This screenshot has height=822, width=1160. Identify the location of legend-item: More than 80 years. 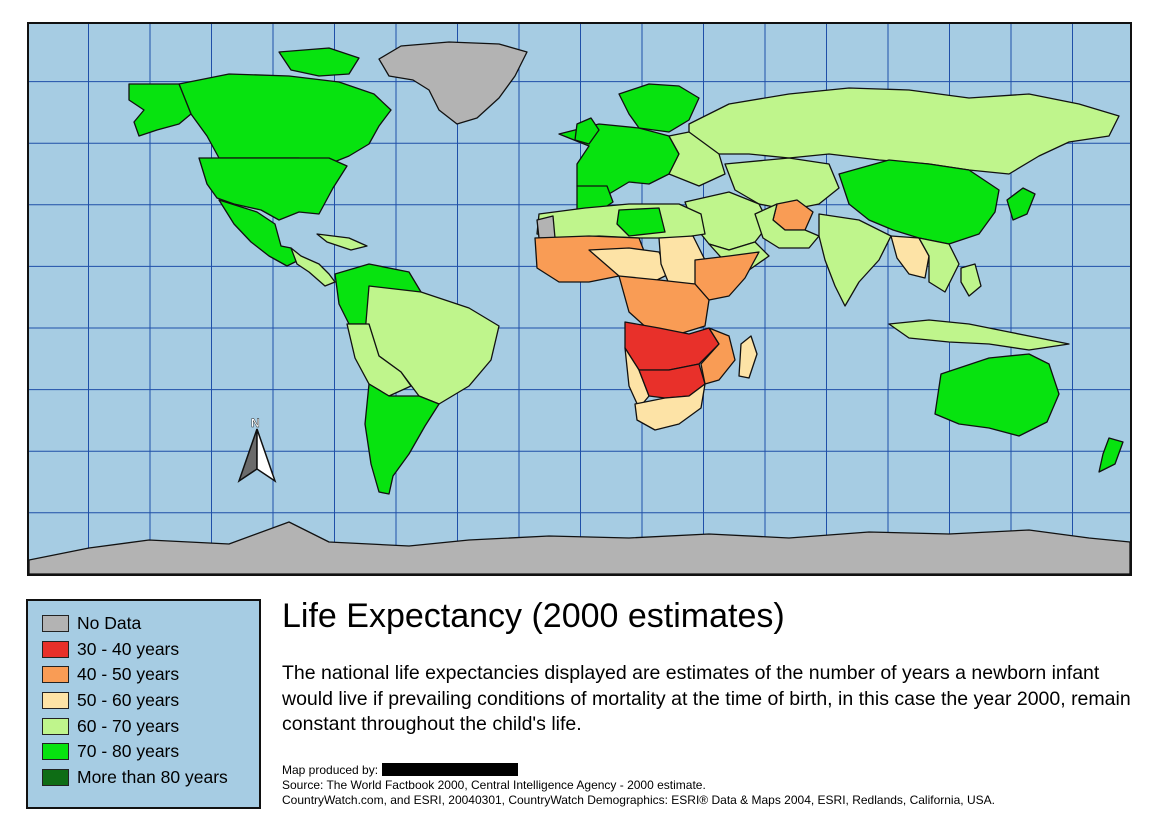
(150, 778).